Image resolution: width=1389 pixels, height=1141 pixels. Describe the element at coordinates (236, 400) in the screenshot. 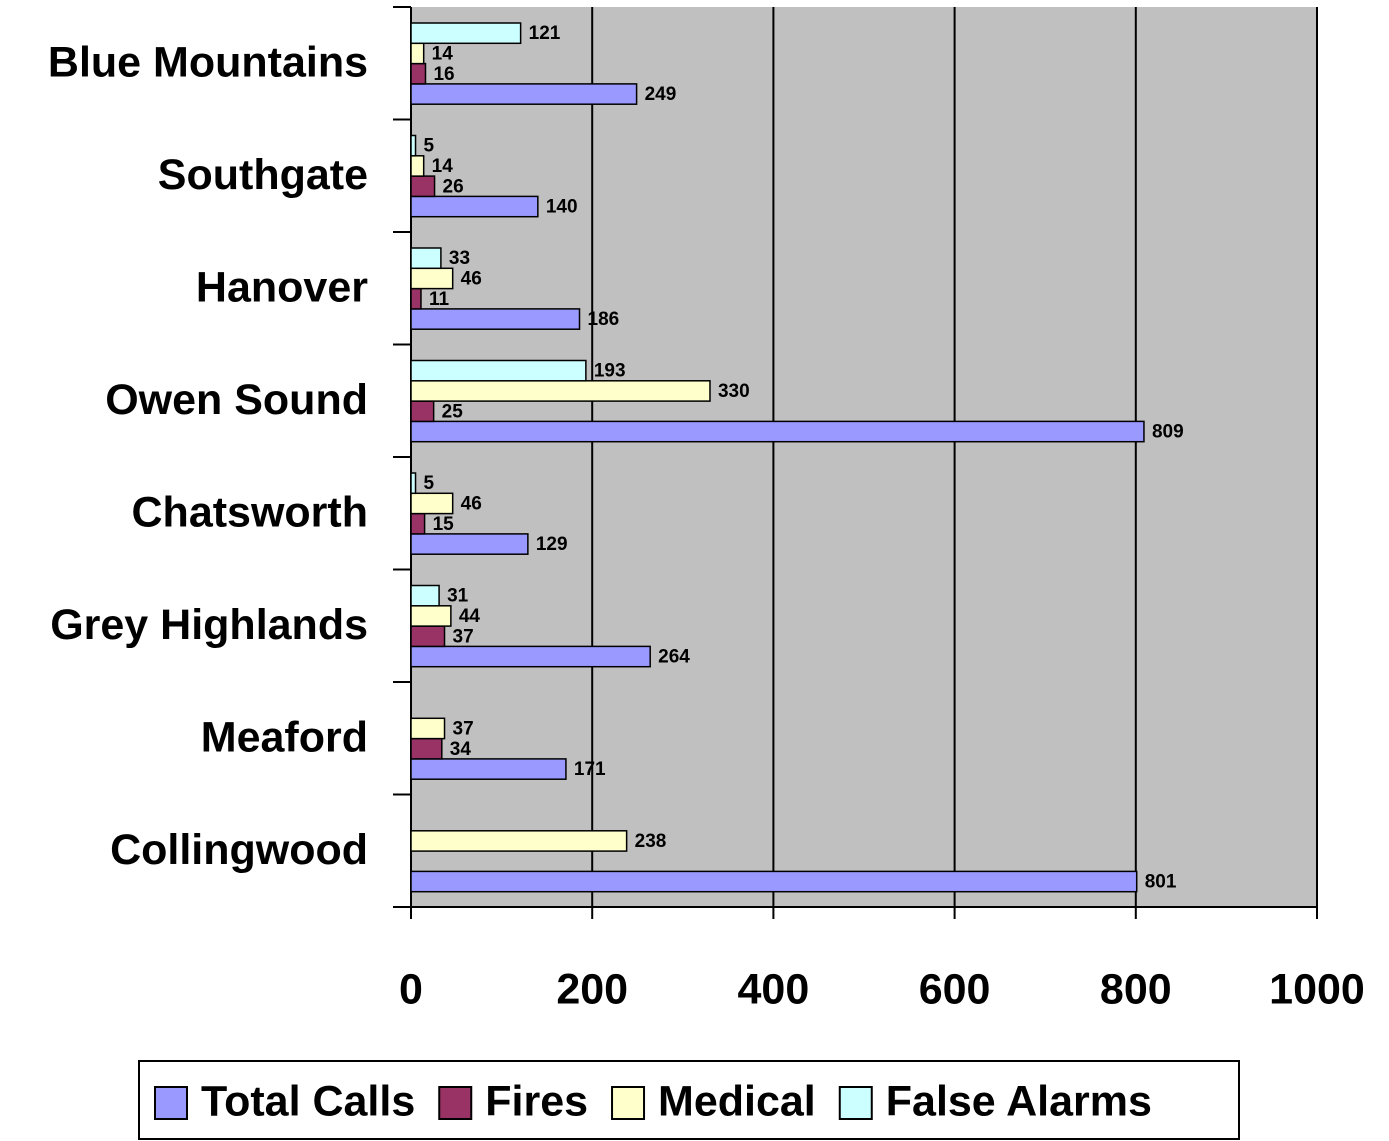

I see `category-label: Owen Sound` at that location.